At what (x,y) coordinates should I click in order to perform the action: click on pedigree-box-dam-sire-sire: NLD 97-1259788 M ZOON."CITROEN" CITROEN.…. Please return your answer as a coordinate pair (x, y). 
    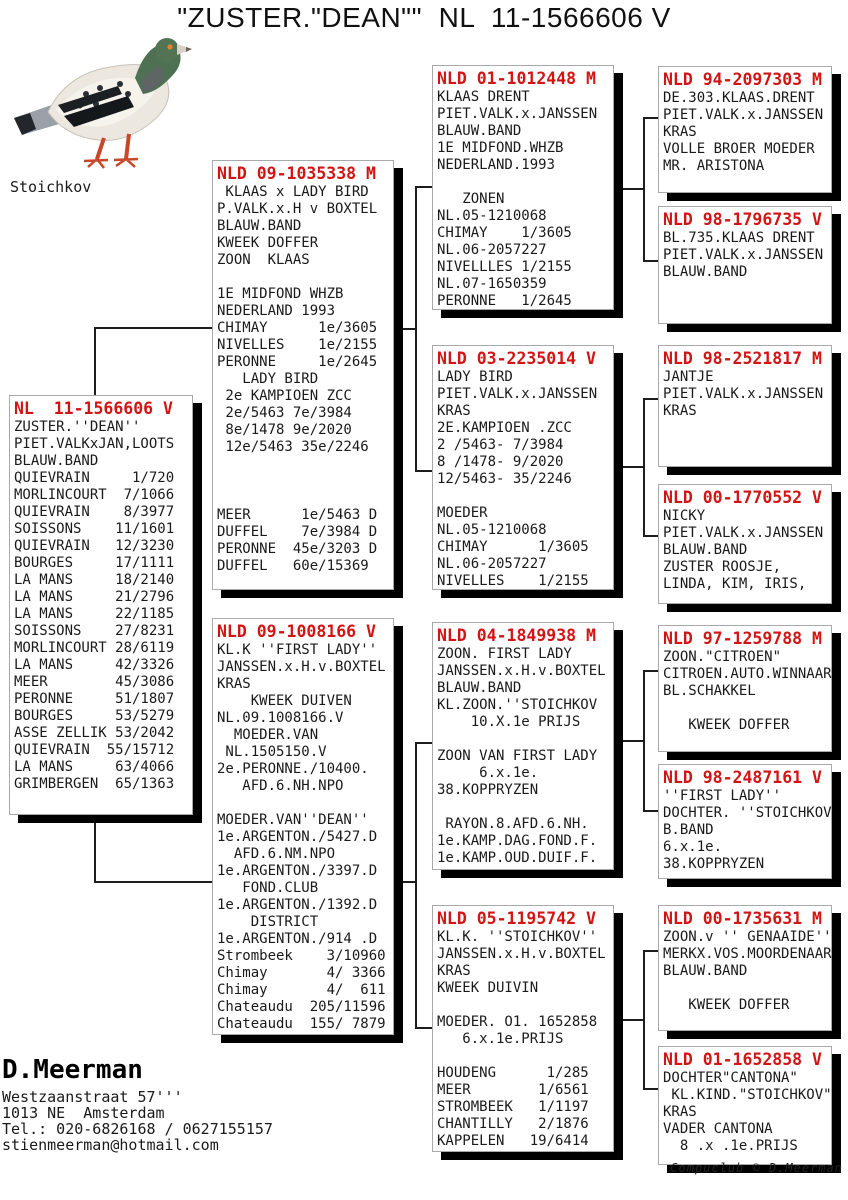
    Looking at the image, I should click on (745, 688).